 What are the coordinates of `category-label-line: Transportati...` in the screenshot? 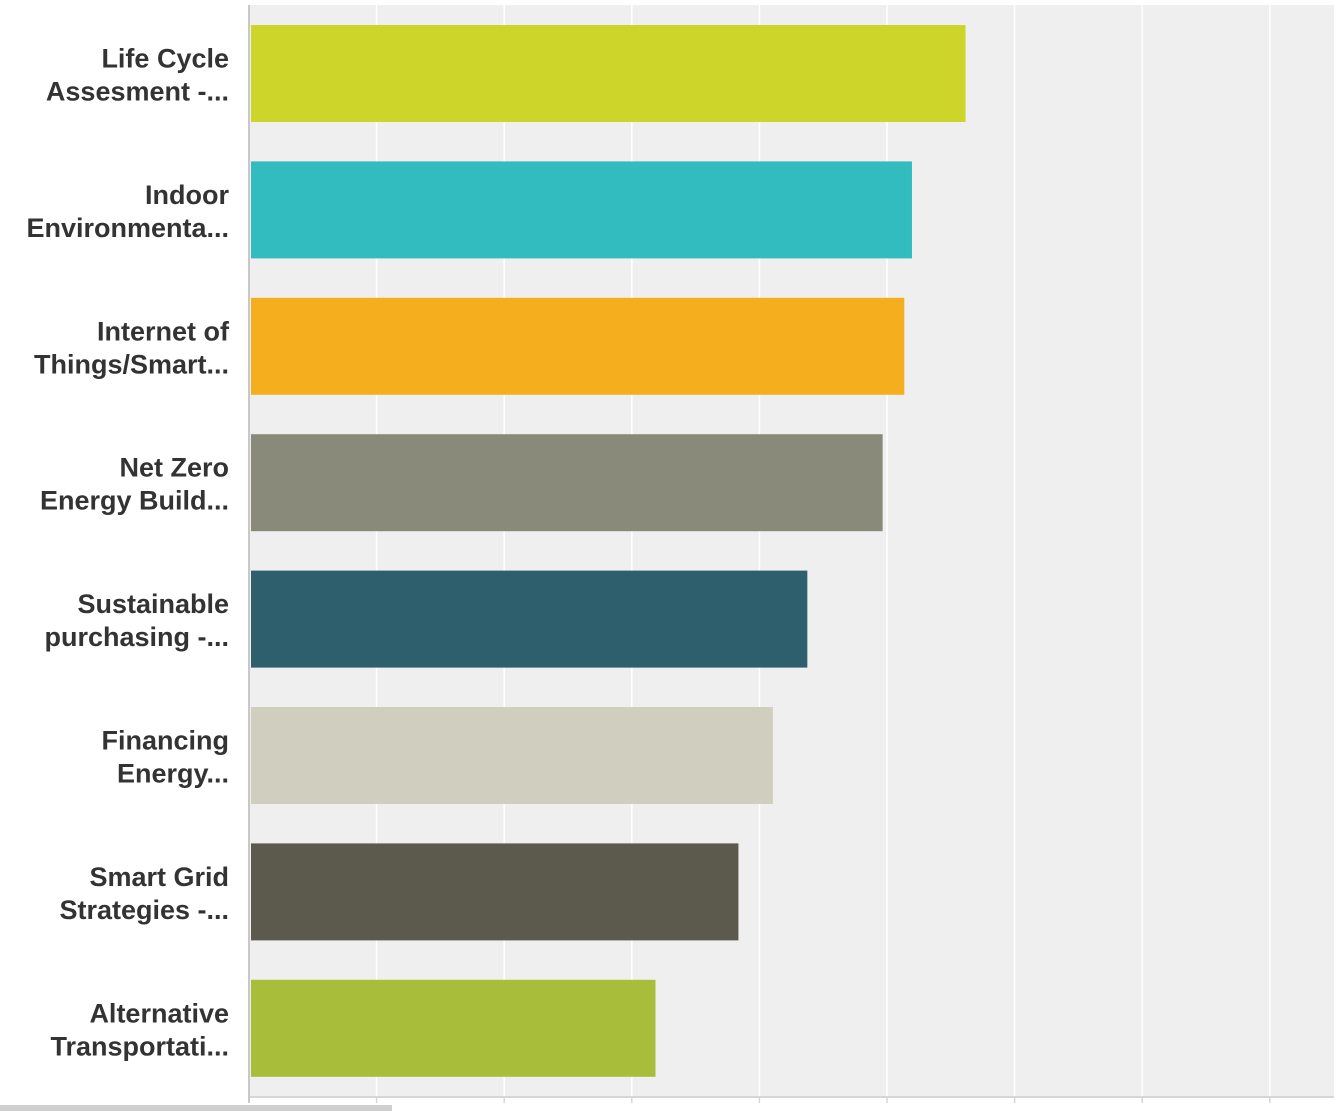 It's located at (139, 1046).